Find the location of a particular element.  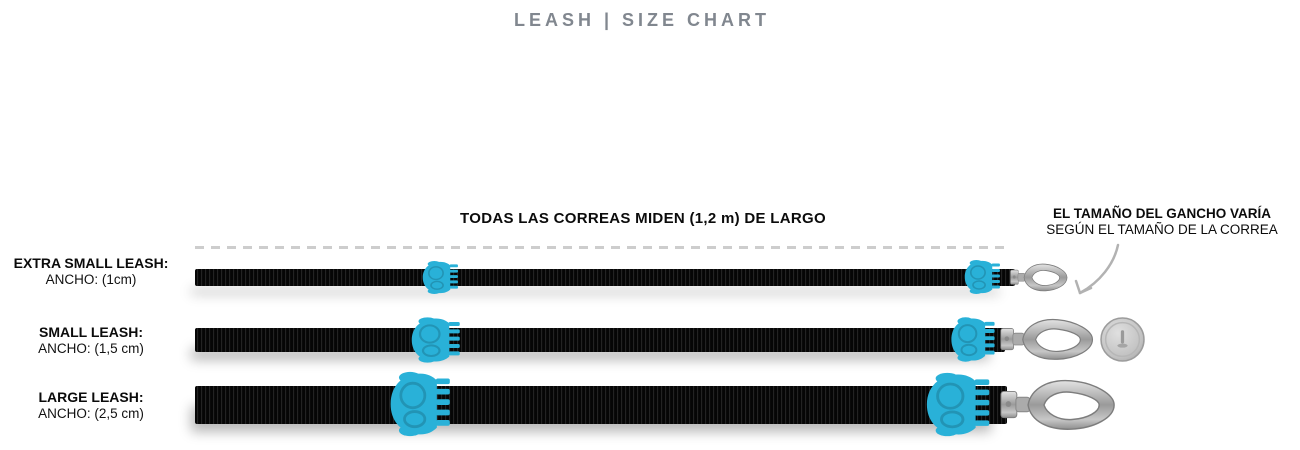

leash-label-extra-small: EXTRA SMALL LEASH: ANCHO: (1cm) is located at coordinates (91, 271).